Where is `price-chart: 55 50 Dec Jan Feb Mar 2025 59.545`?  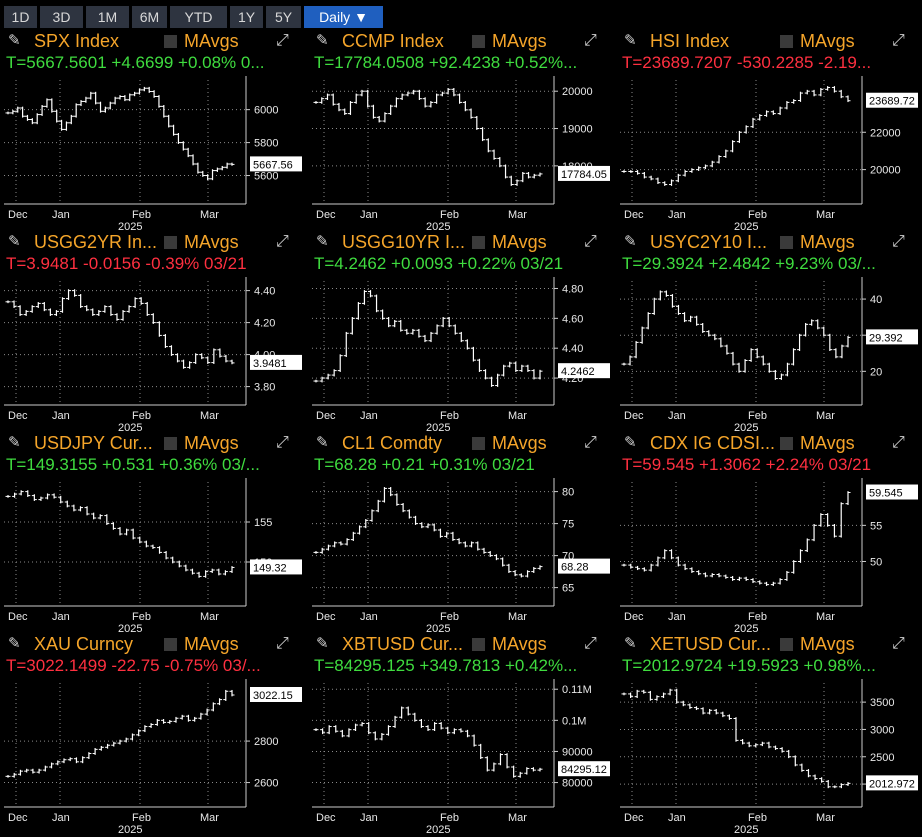 price-chart: 55 50 Dec Jan Feb Mar 2025 59.545 is located at coordinates (769, 554).